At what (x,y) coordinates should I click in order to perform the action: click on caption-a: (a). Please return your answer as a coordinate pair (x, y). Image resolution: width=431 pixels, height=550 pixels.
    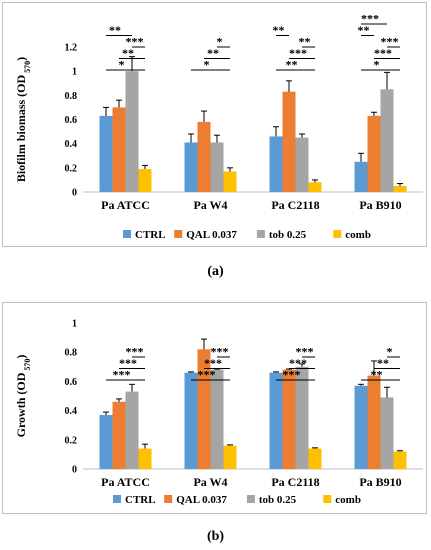
    Looking at the image, I should click on (215, 271).